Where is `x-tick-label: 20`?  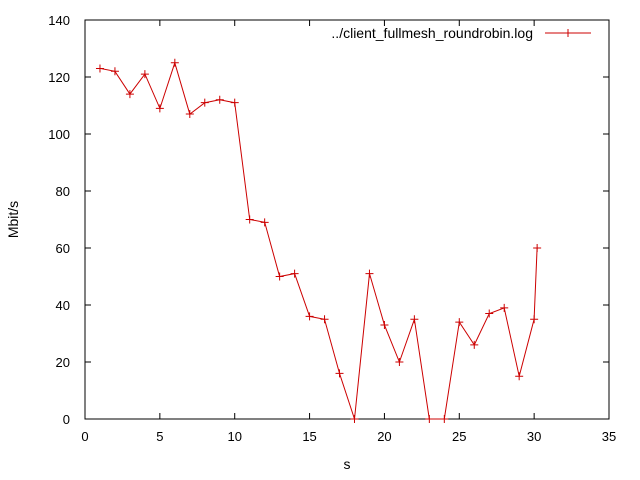
x-tick-label: 20 is located at coordinates (384, 436).